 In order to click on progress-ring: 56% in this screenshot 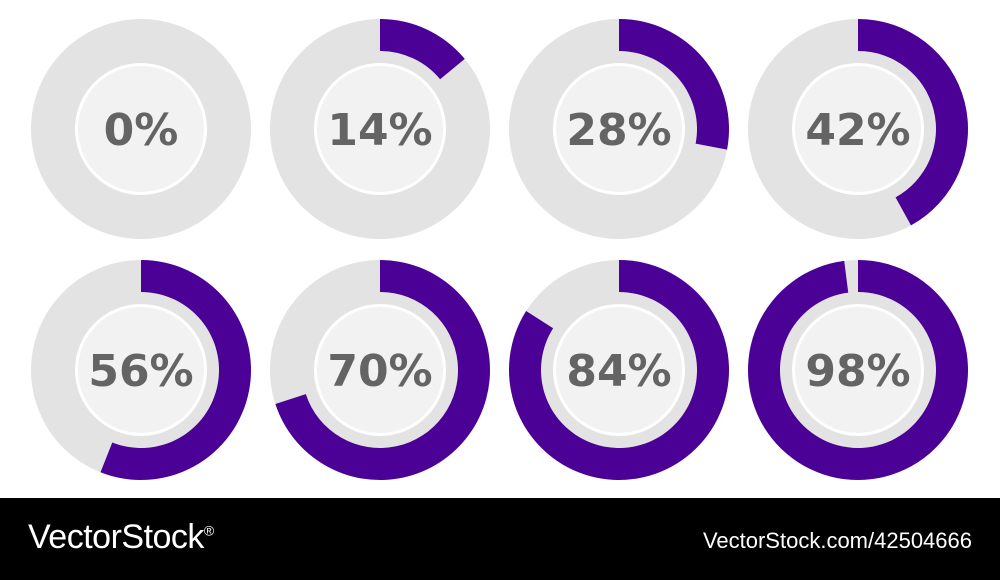, I will do `click(141, 370)`.